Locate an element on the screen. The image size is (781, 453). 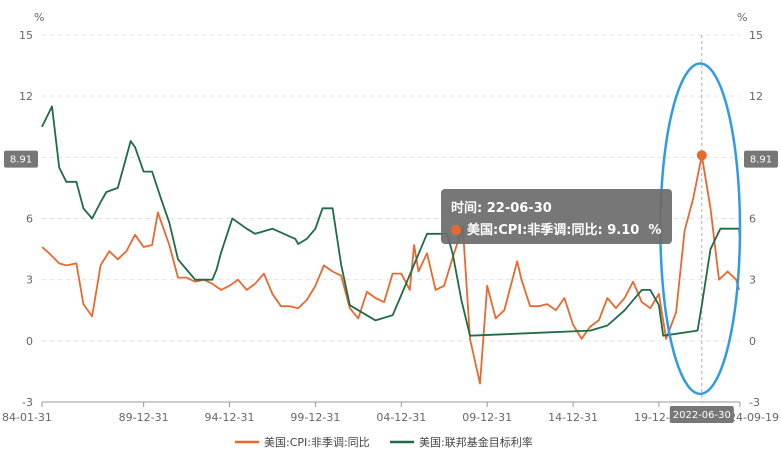
x-tick-label: 09-12-31 is located at coordinates (487, 417).